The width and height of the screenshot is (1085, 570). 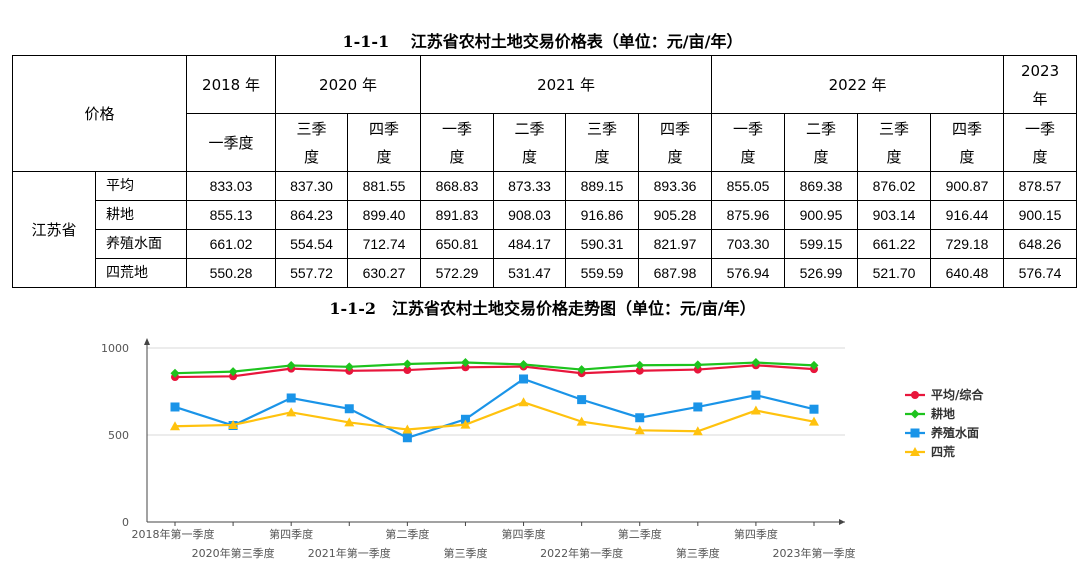 I want to click on table-cell: 900.95, so click(x=821, y=215).